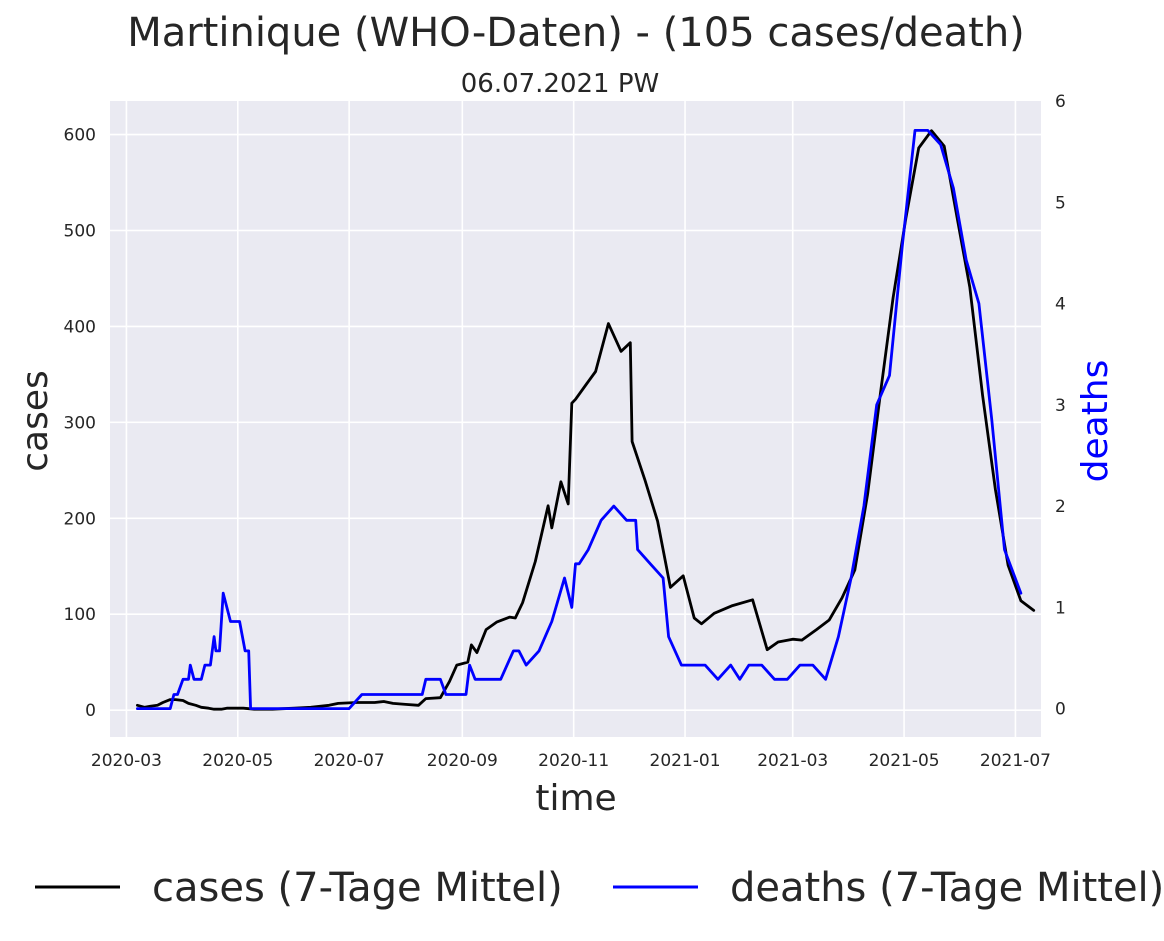 This screenshot has width=1164, height=941. Describe the element at coordinates (126, 761) in the screenshot. I see `x-tick-label: 2020-03` at that location.